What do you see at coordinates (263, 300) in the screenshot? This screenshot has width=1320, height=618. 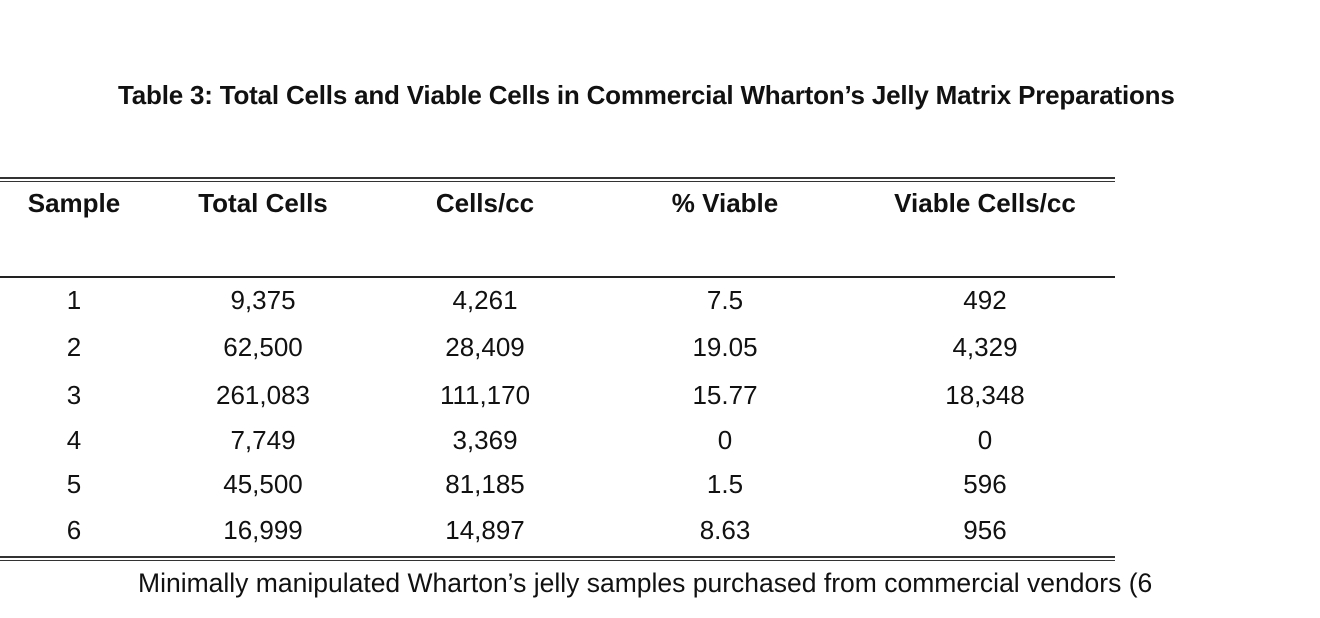 I see `cell-total-cells: 9,375` at bounding box center [263, 300].